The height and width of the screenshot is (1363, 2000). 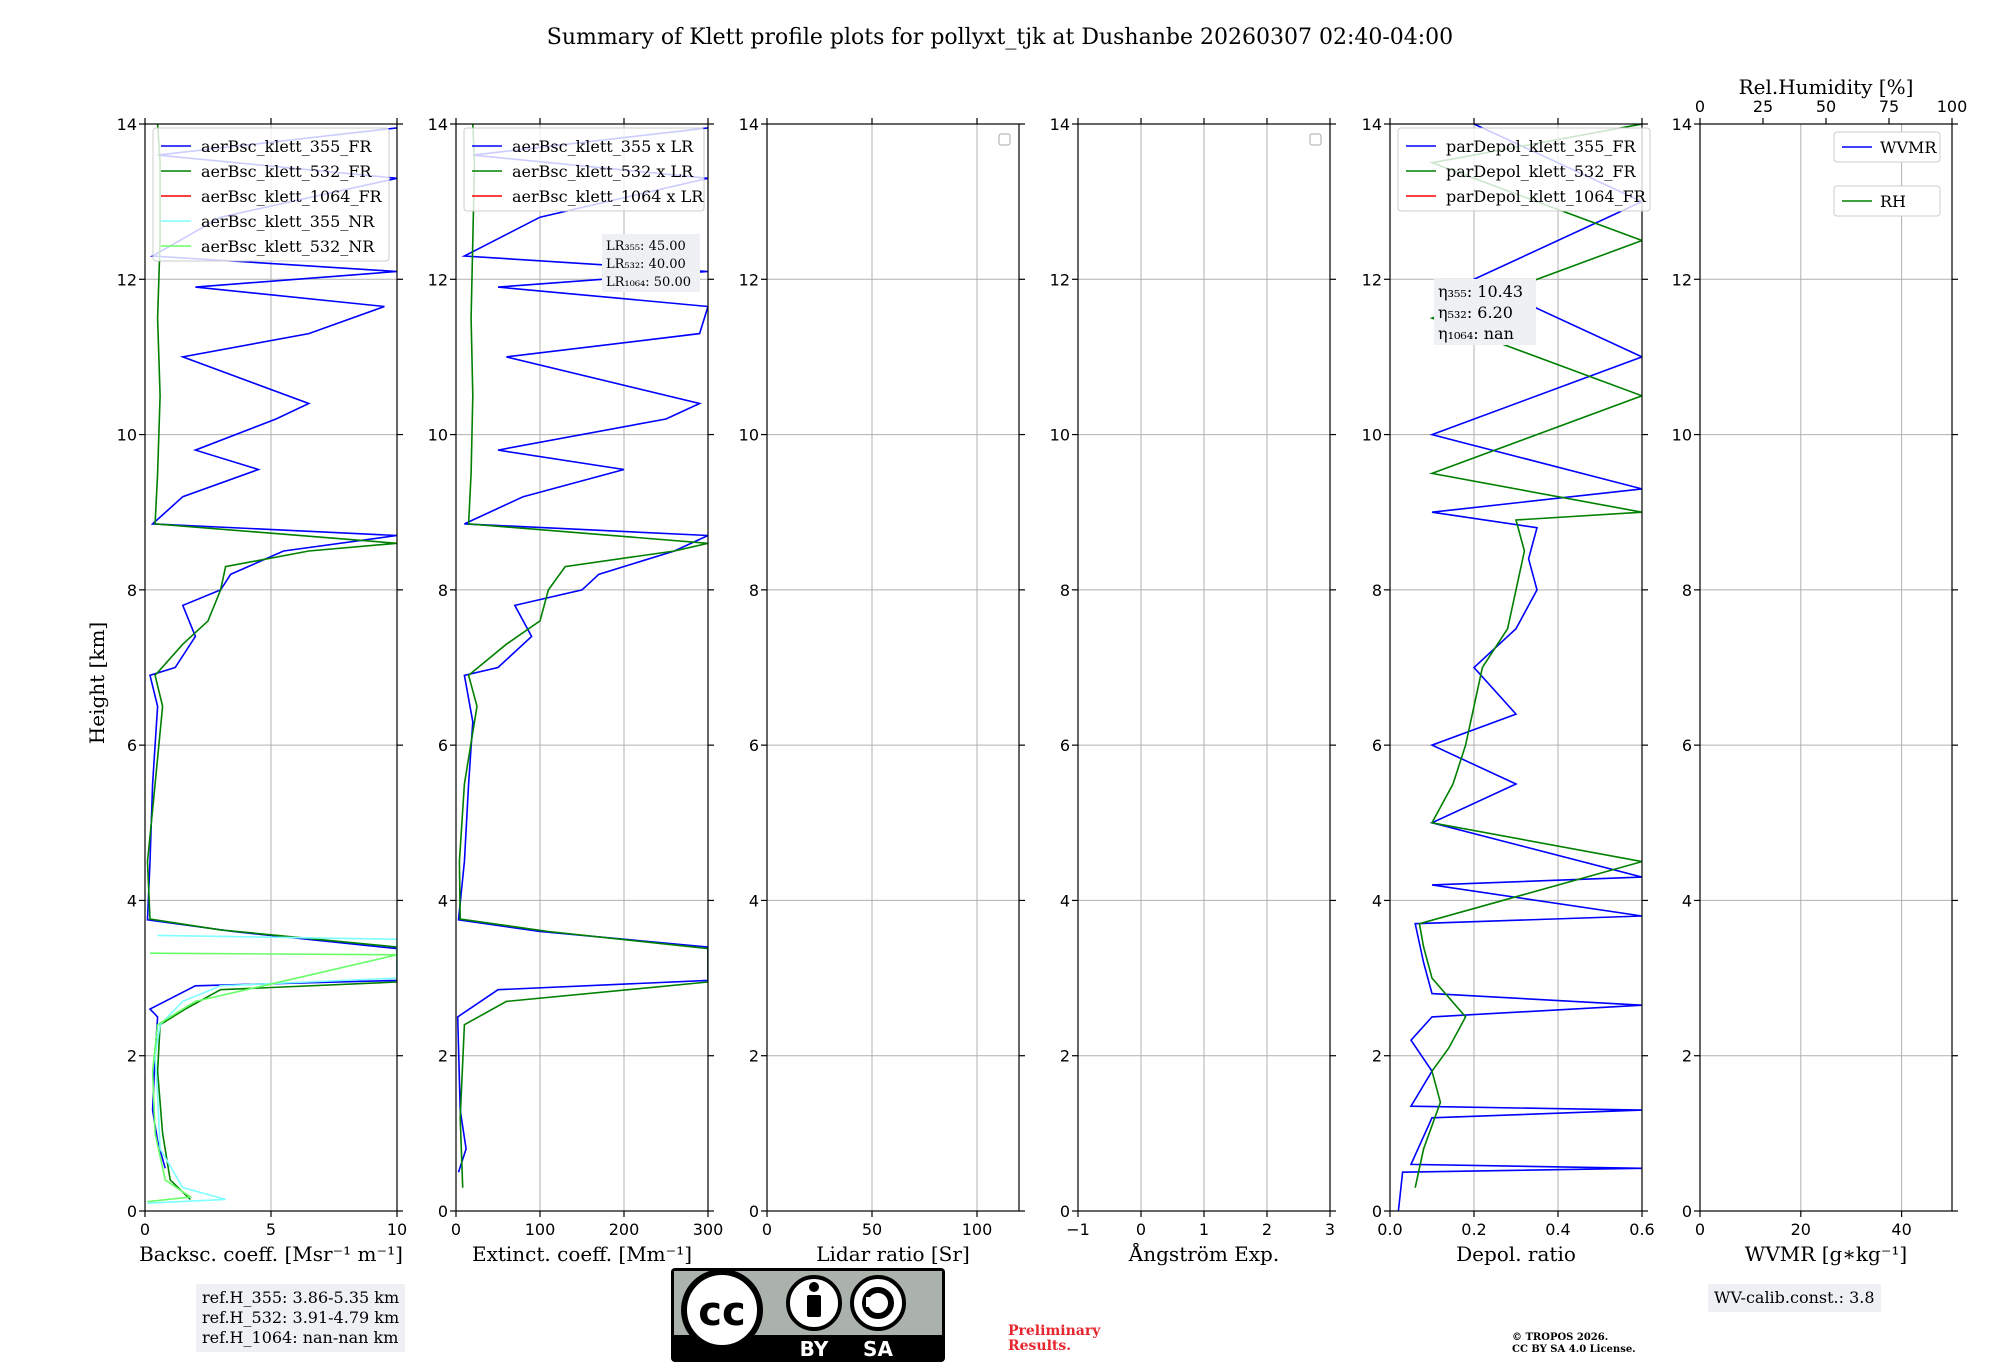 I want to click on top-x-tick-label: 100, so click(x=1952, y=106).